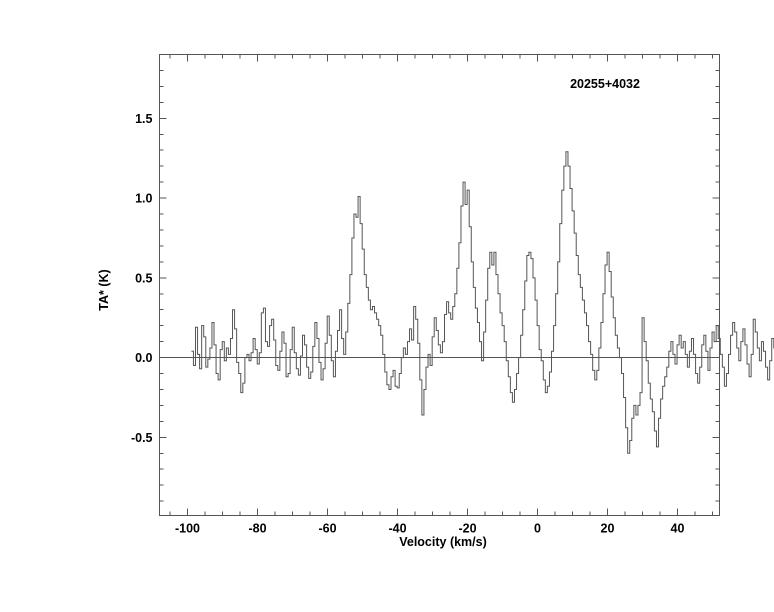 This screenshot has width=774, height=612. Describe the element at coordinates (187, 529) in the screenshot. I see `x-tick-label: -100` at that location.